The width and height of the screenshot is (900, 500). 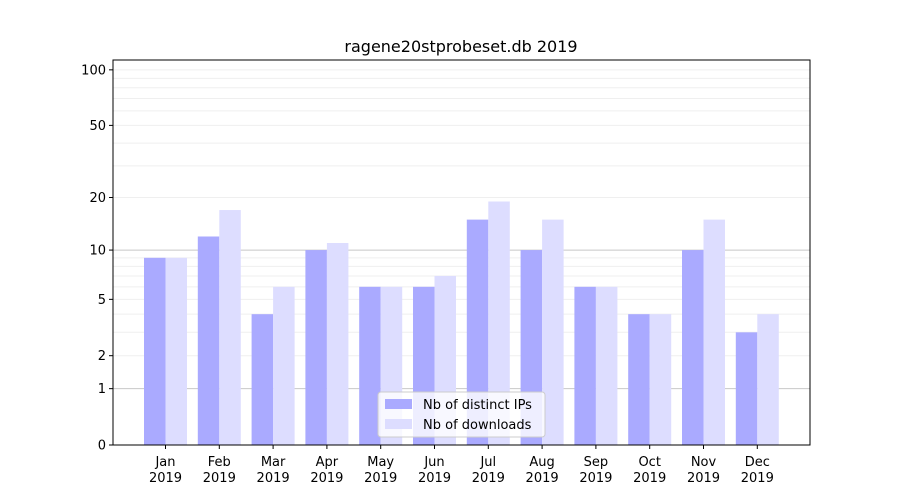 What do you see at coordinates (327, 462) in the screenshot?
I see `x-tick-label-month: Apr` at bounding box center [327, 462].